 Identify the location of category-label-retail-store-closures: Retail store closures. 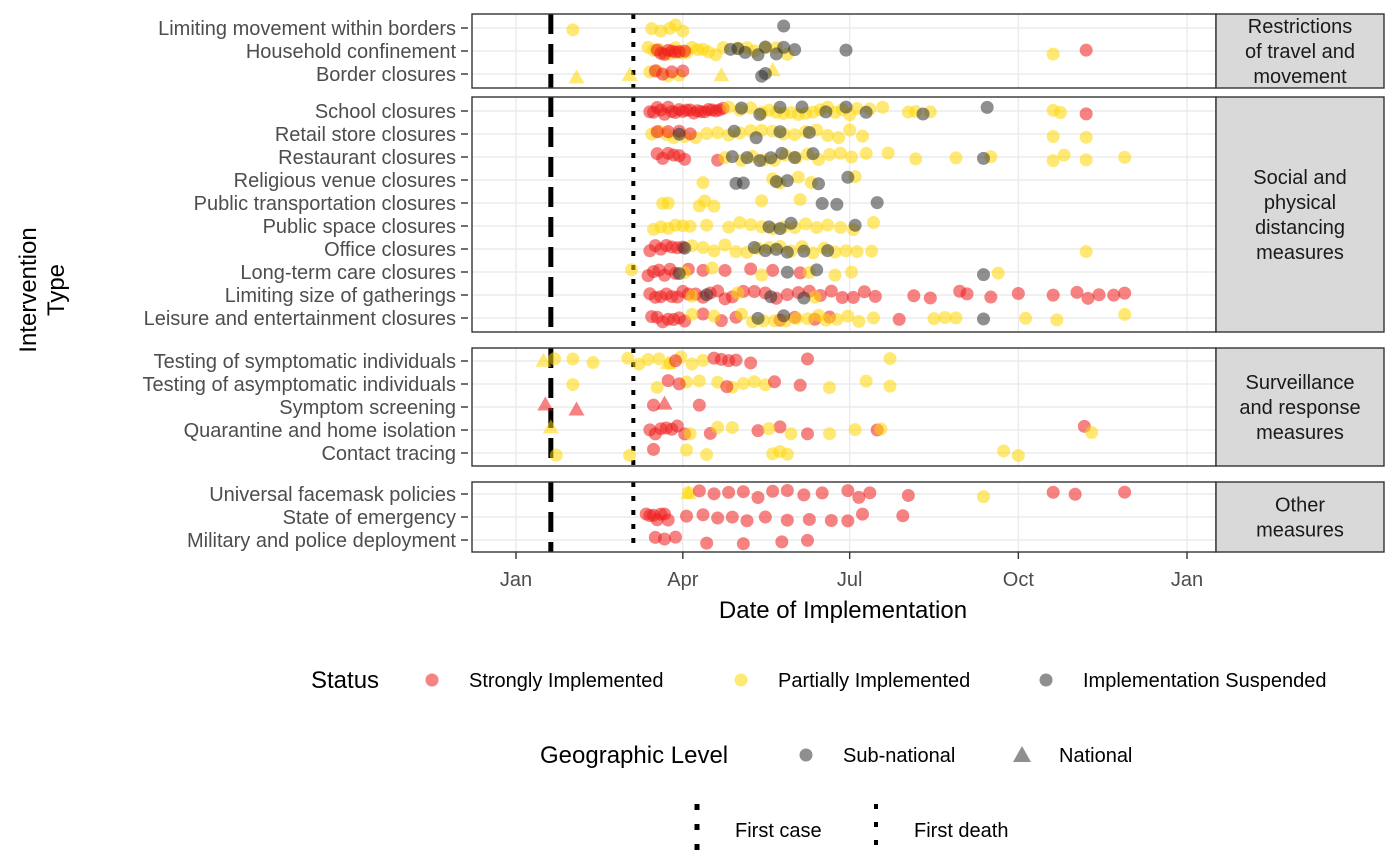
(365, 135).